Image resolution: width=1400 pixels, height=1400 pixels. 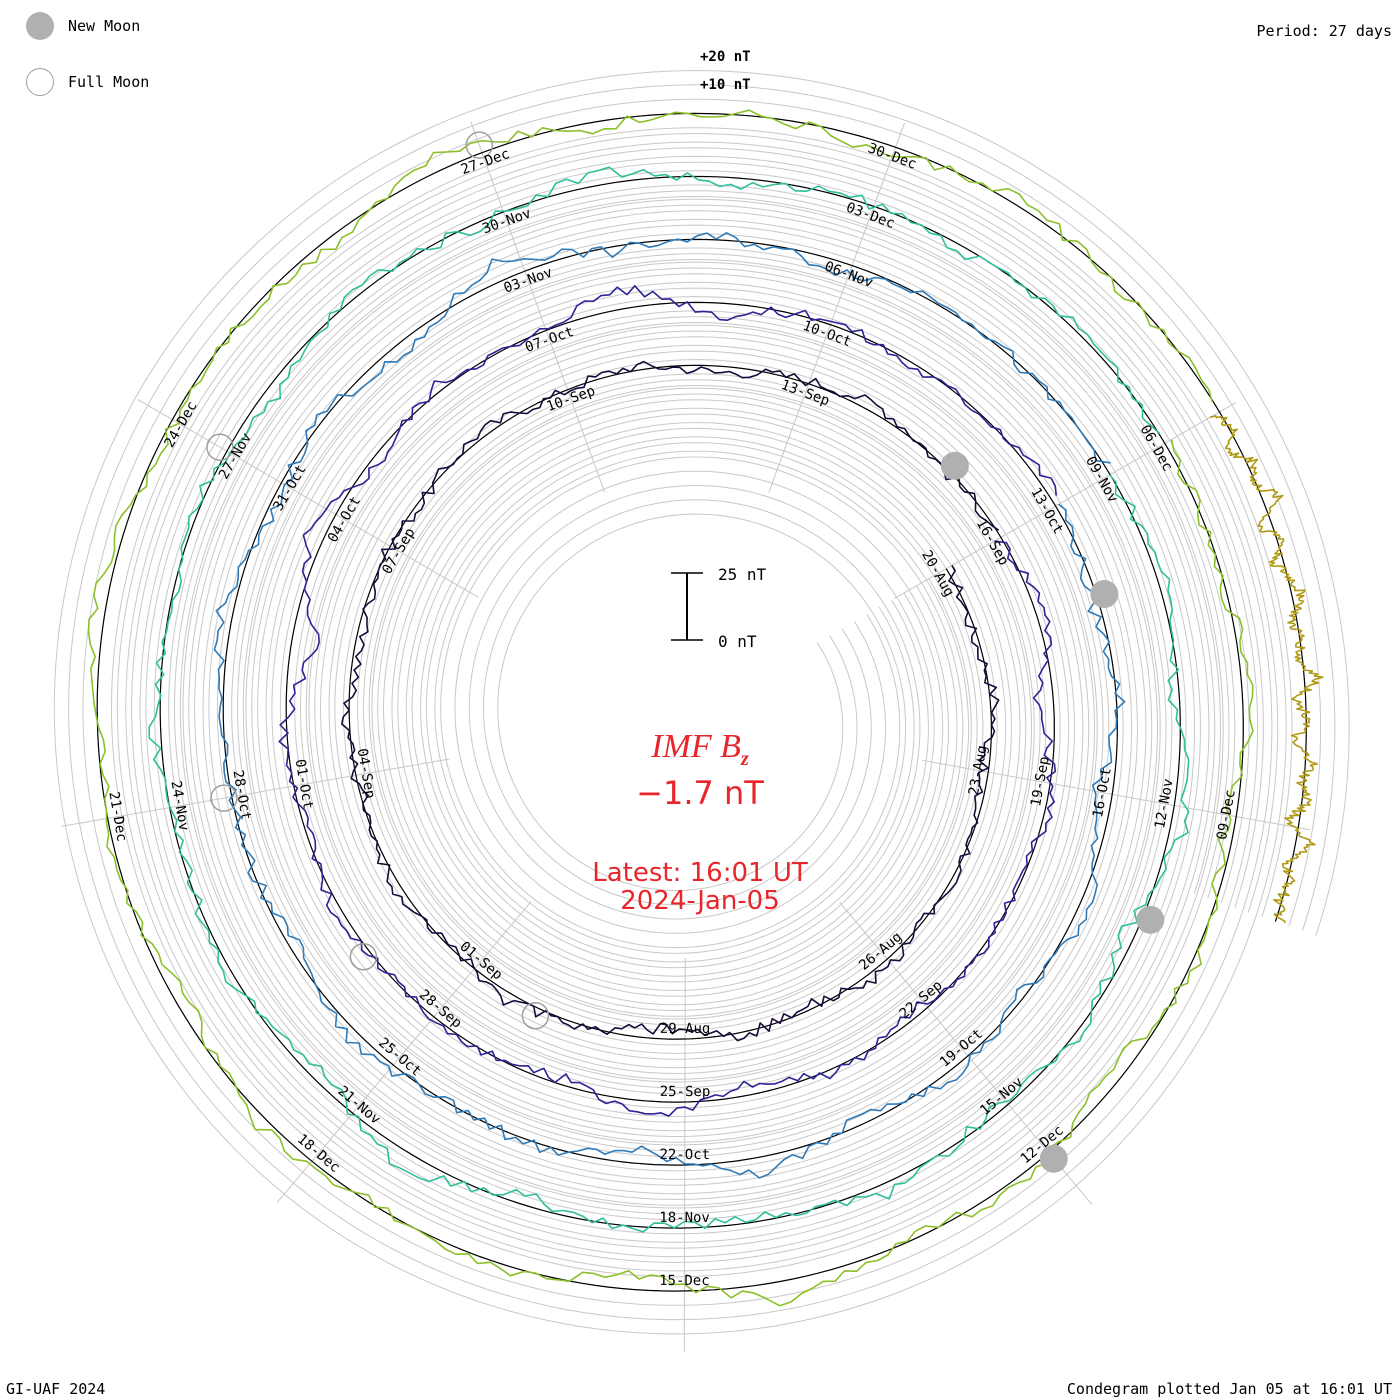 What do you see at coordinates (725, 71) in the screenshot?
I see `reference-labels: +20 nT +10 nT` at bounding box center [725, 71].